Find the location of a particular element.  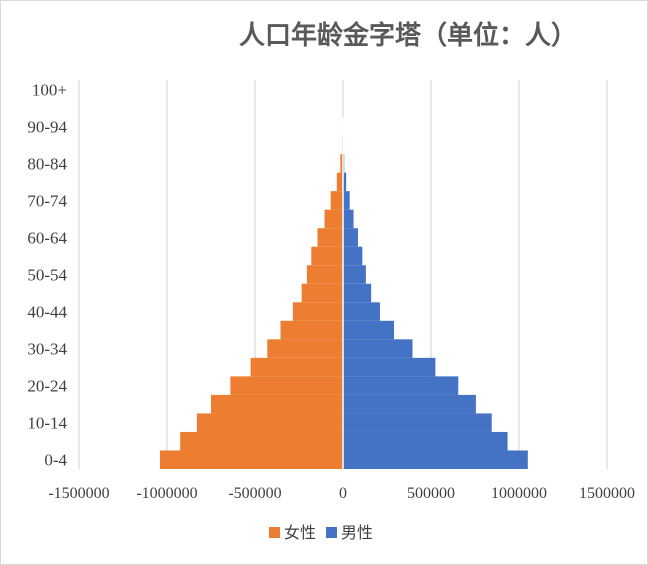

x-tick-label: -500000 is located at coordinates (254, 493).